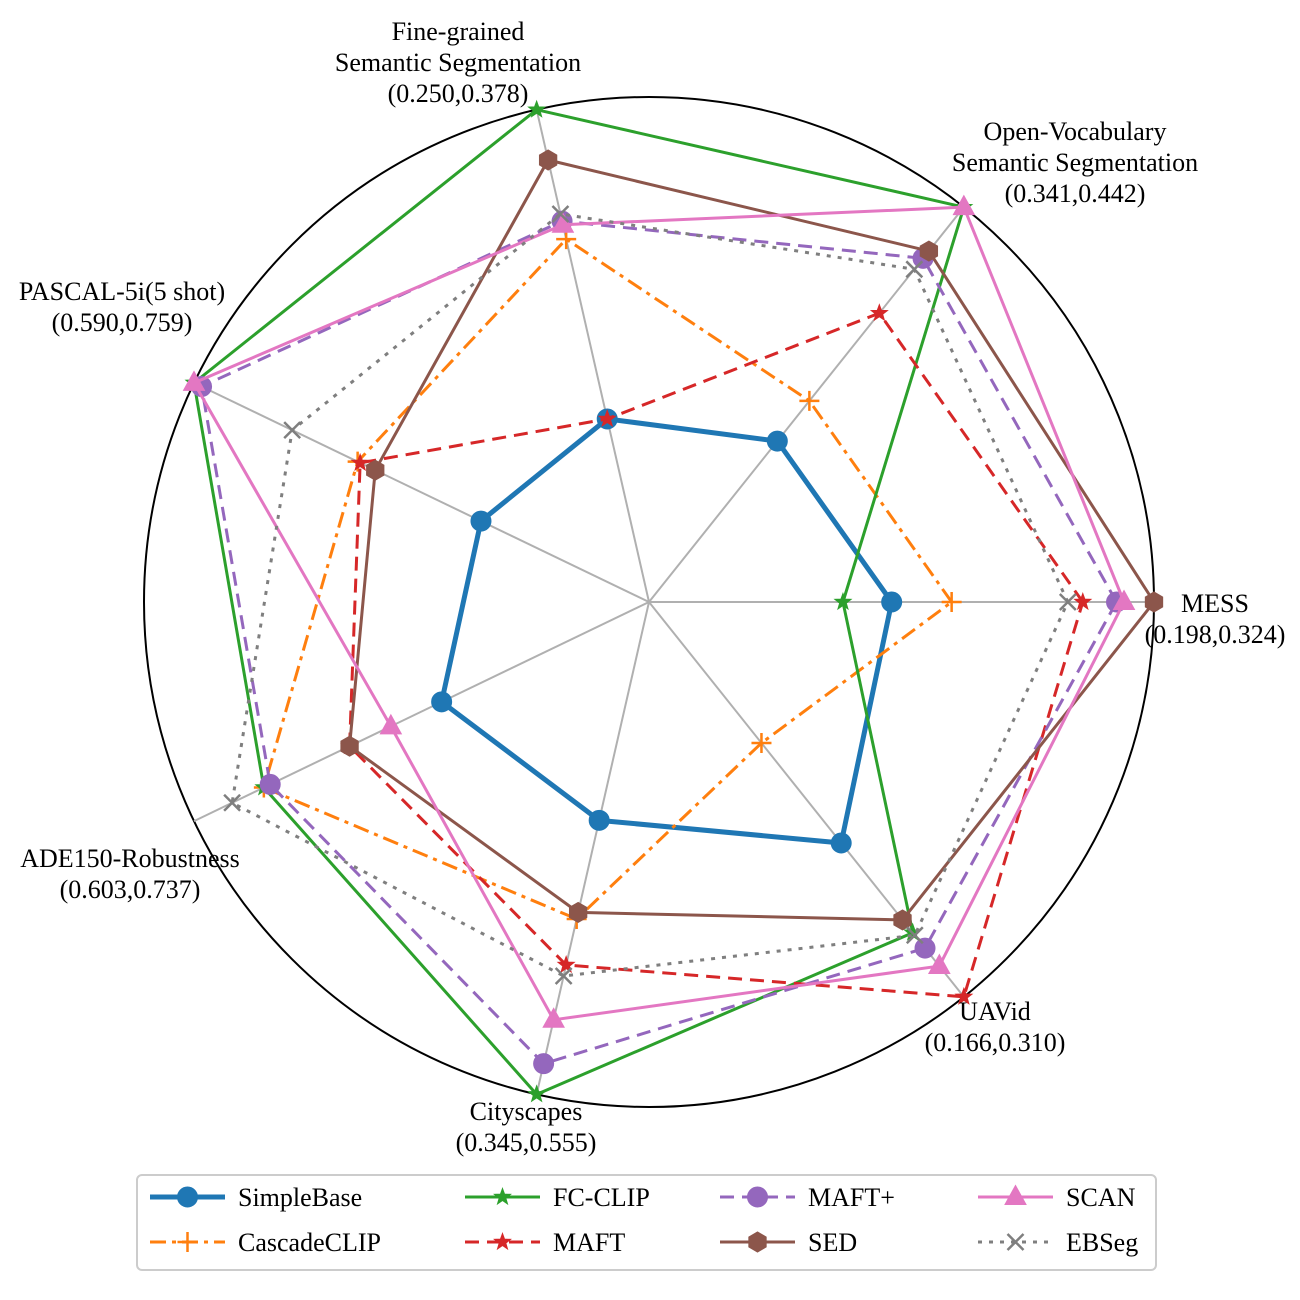  What do you see at coordinates (458, 93) in the screenshot?
I see `axis-range-label: (0.250,0.378)` at bounding box center [458, 93].